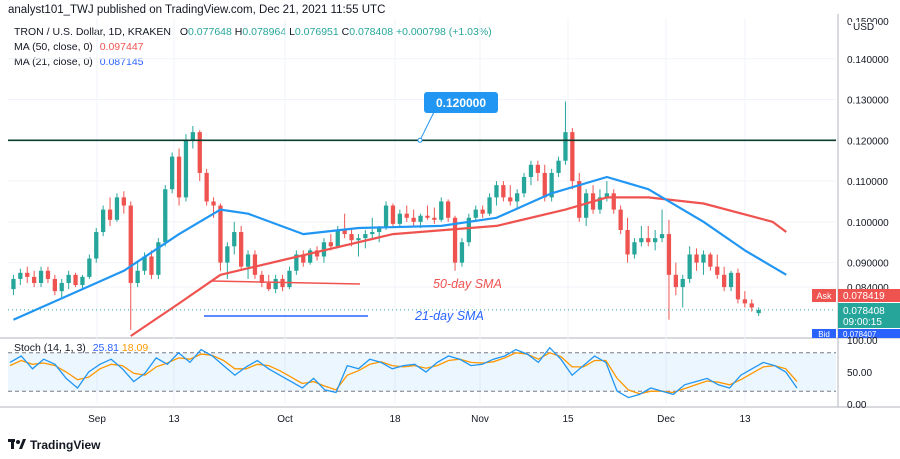 The width and height of the screenshot is (900, 459). What do you see at coordinates (666, 419) in the screenshot?
I see `time-tick-label: Dec` at bounding box center [666, 419].